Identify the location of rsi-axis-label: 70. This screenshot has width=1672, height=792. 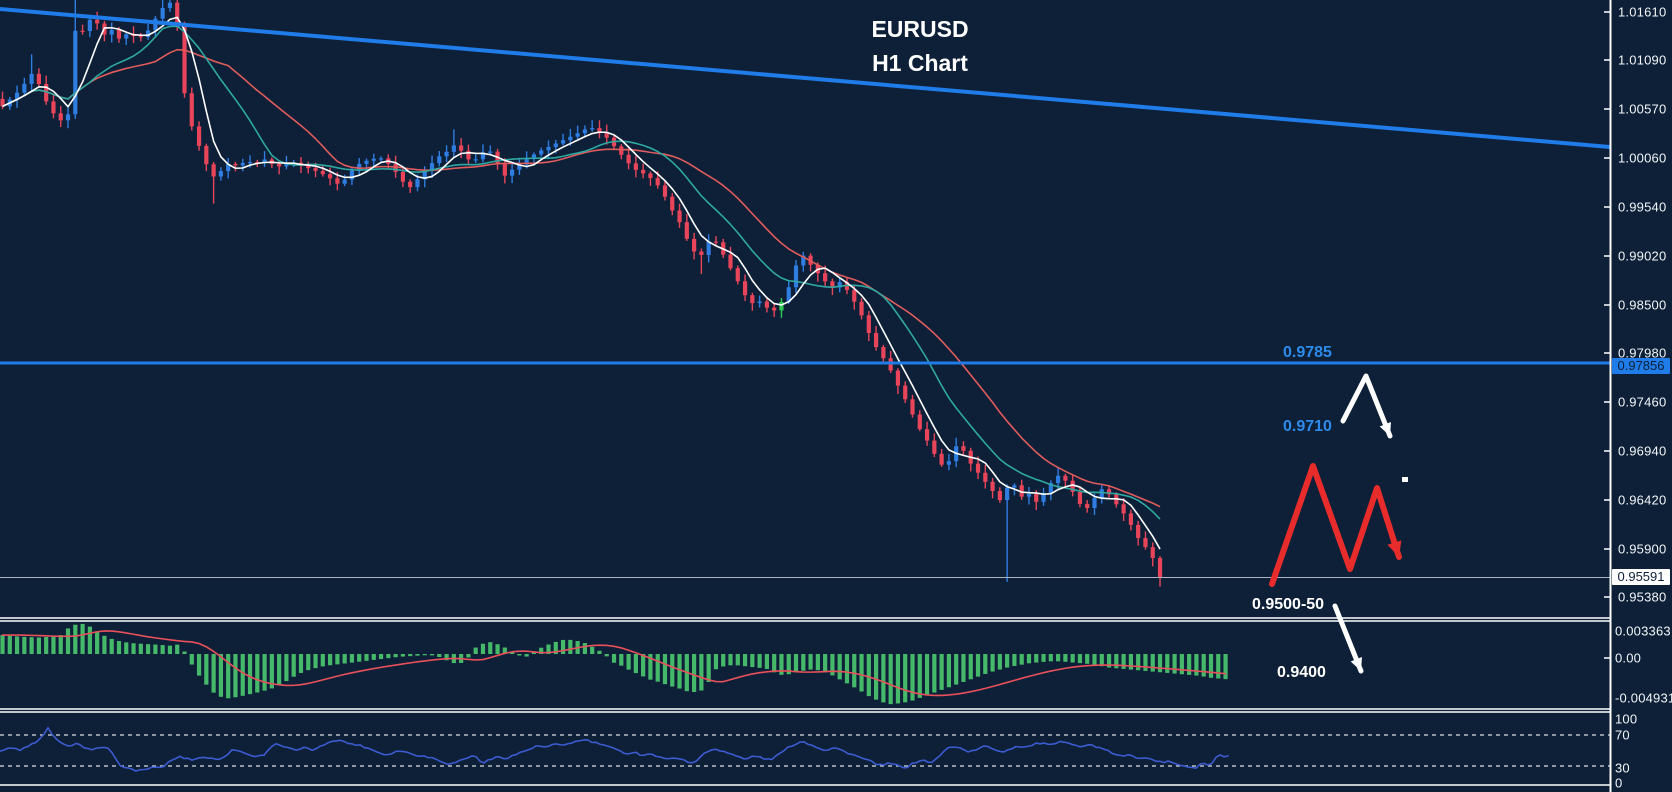
(1622, 735).